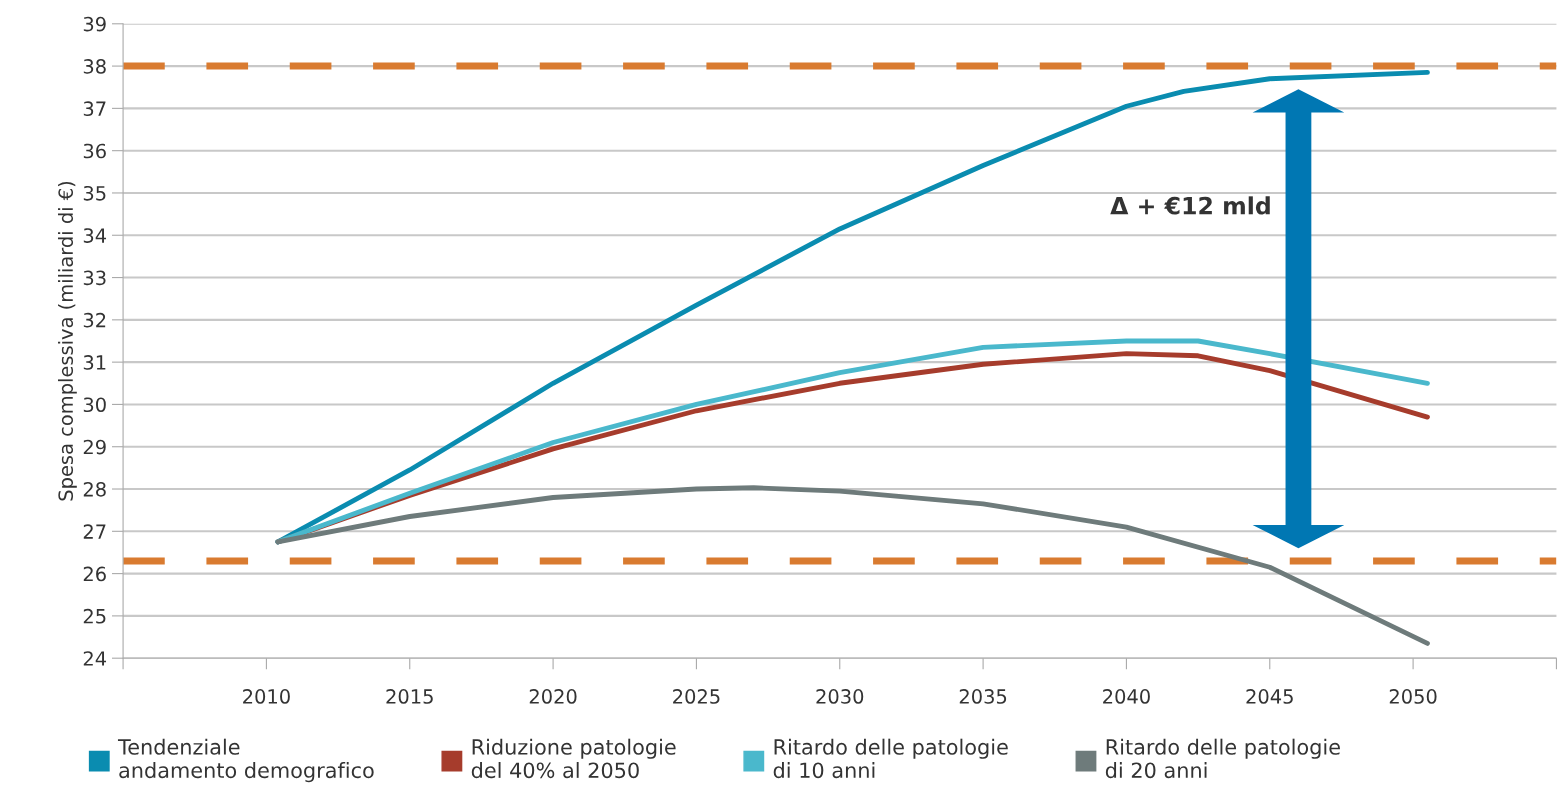 Image resolution: width=1558 pixels, height=793 pixels. I want to click on x-tick-label: 2030, so click(840, 696).